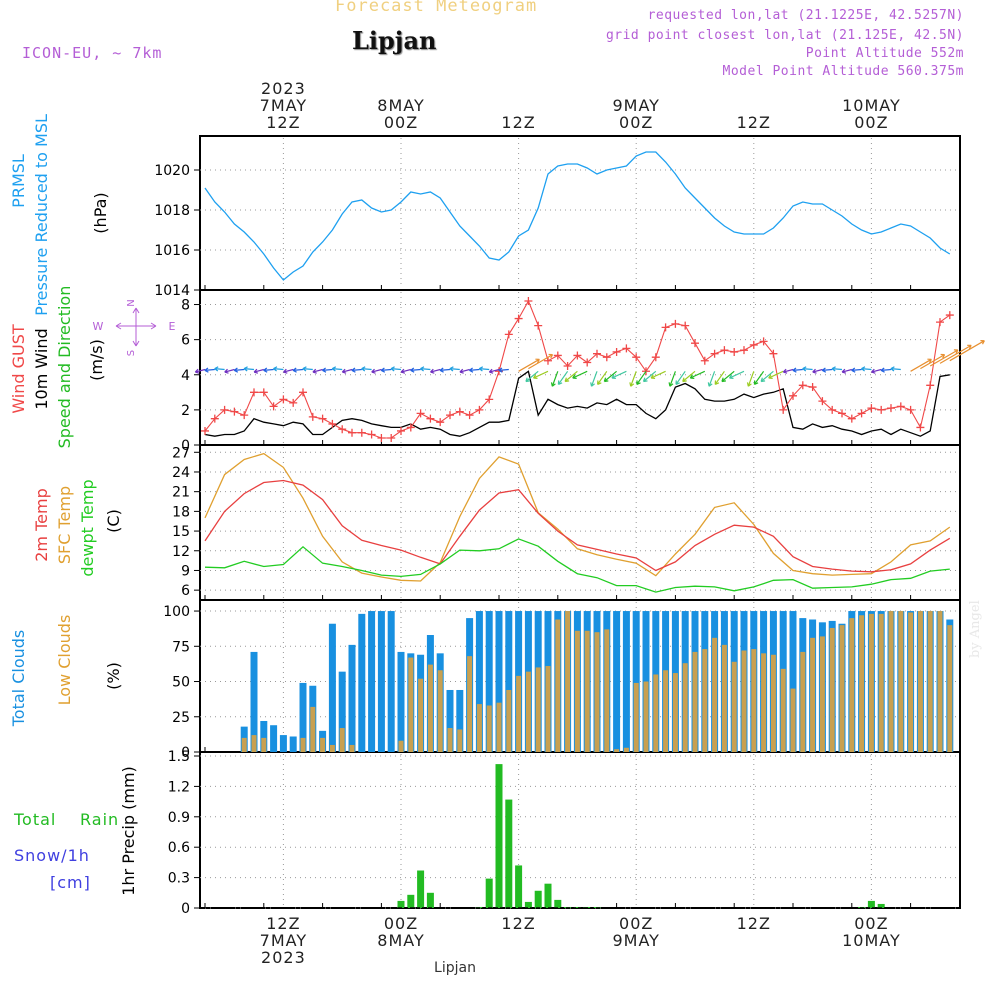 The height and width of the screenshot is (1004, 1000). What do you see at coordinates (172, 291) in the screenshot?
I see `pressure-tick-label: 1014` at bounding box center [172, 291].